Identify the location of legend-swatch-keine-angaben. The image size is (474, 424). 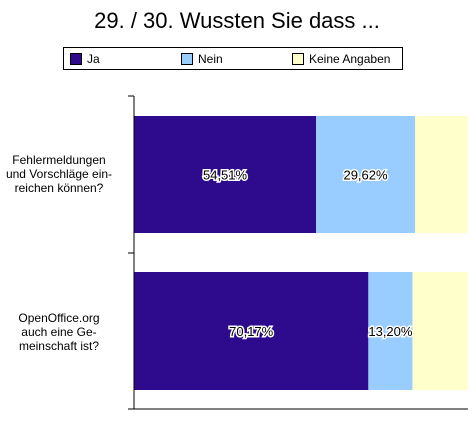
(298, 59).